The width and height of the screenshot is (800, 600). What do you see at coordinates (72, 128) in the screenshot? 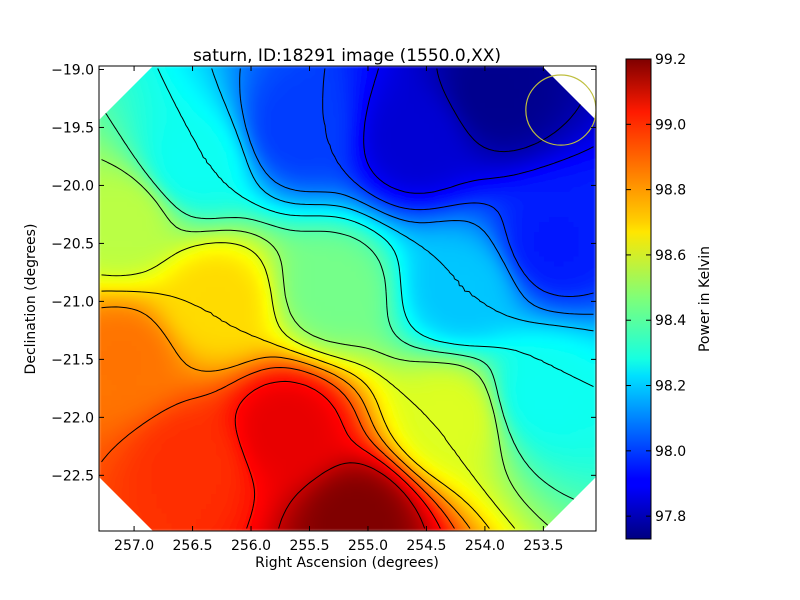
I see `y-tick-label: −19.5` at bounding box center [72, 128].